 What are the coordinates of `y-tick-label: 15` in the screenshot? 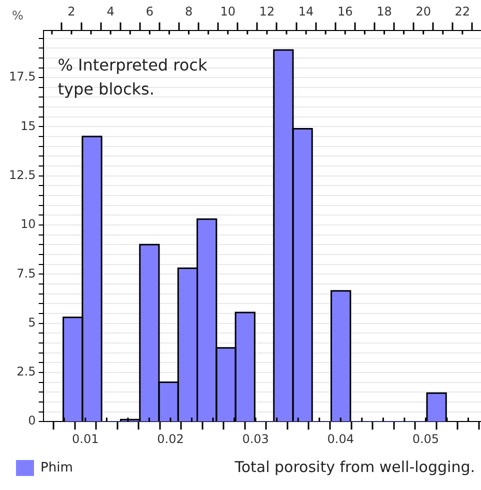 It's located at (28, 125).